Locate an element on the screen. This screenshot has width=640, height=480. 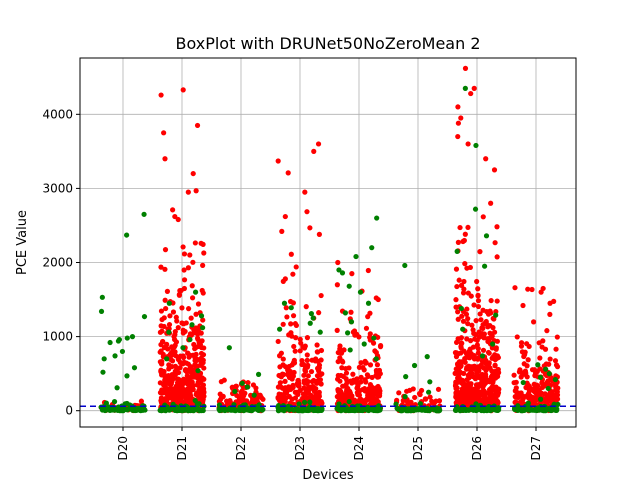
chart-title: BoxPlot with DRUNet50NoZeroMean 2 is located at coordinates (327, 43).